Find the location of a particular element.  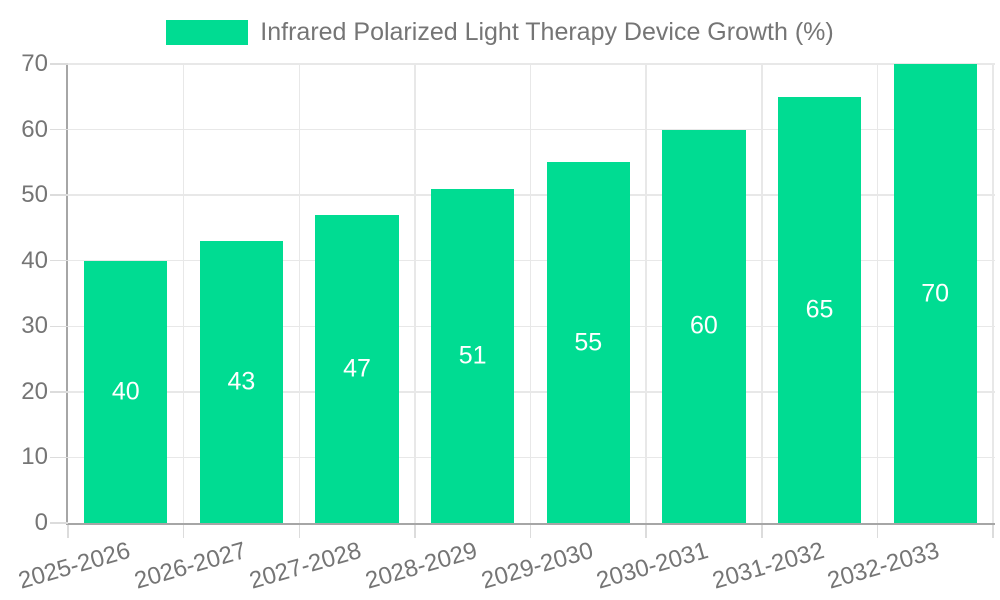

x-tick-label: 2029-2030 is located at coordinates (536, 566).